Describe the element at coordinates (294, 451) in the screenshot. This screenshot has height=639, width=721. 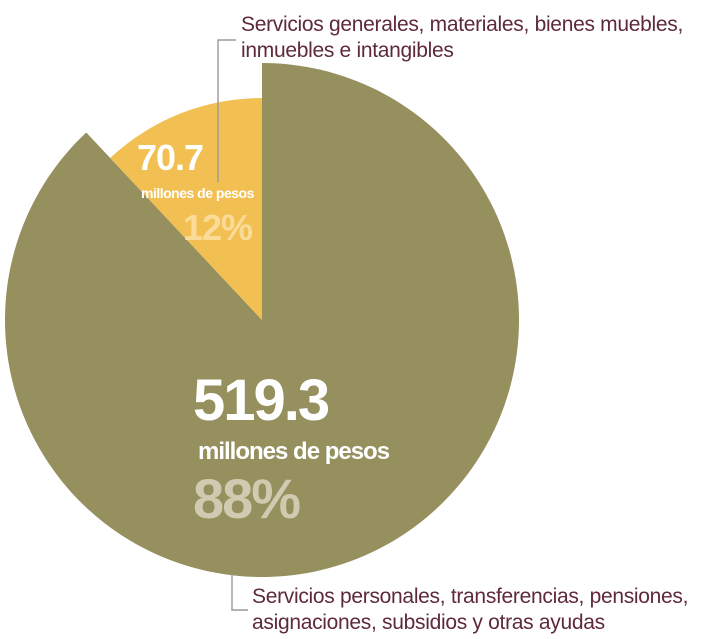
I see `large-slice-unit: millones de pesos` at that location.